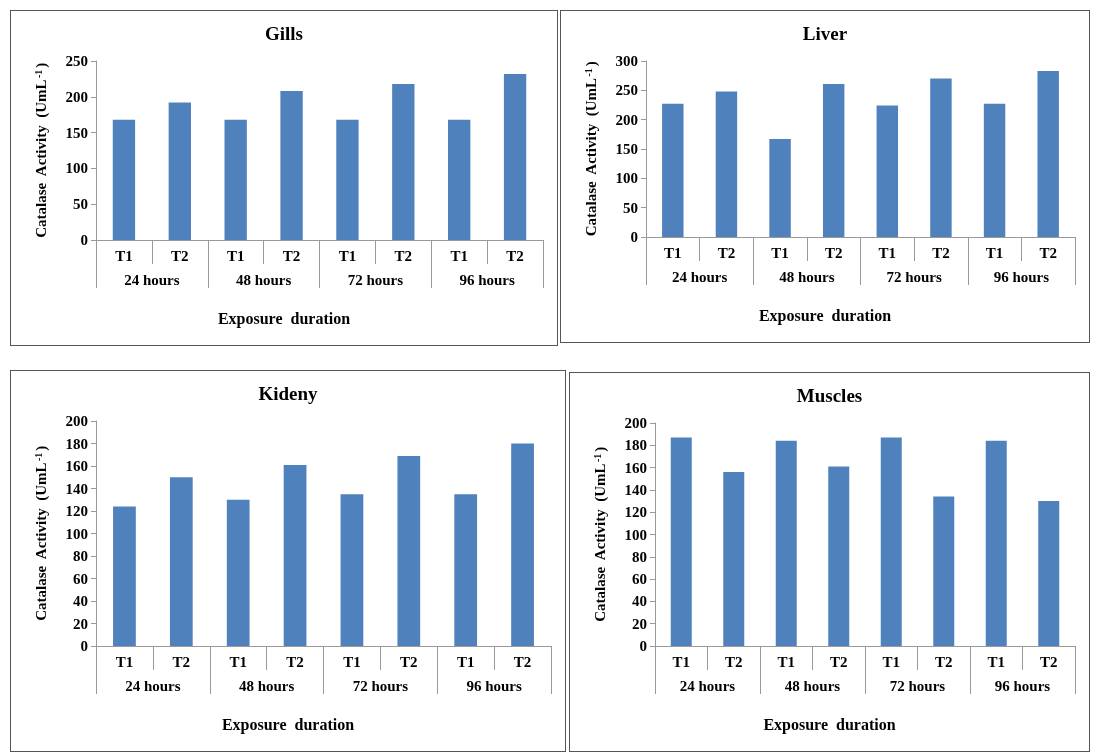 The image size is (1093, 754). Describe the element at coordinates (288, 393) in the screenshot. I see `chart-title: Kideny` at that location.